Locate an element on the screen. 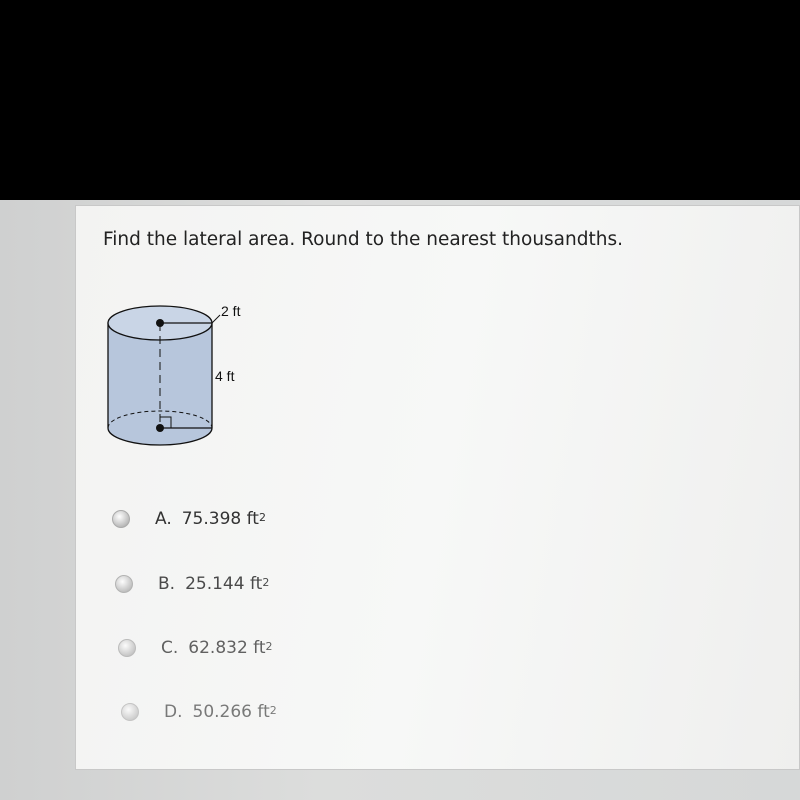 Image resolution: width=800 pixels, height=800 pixels. top-center is located at coordinates (160, 323).